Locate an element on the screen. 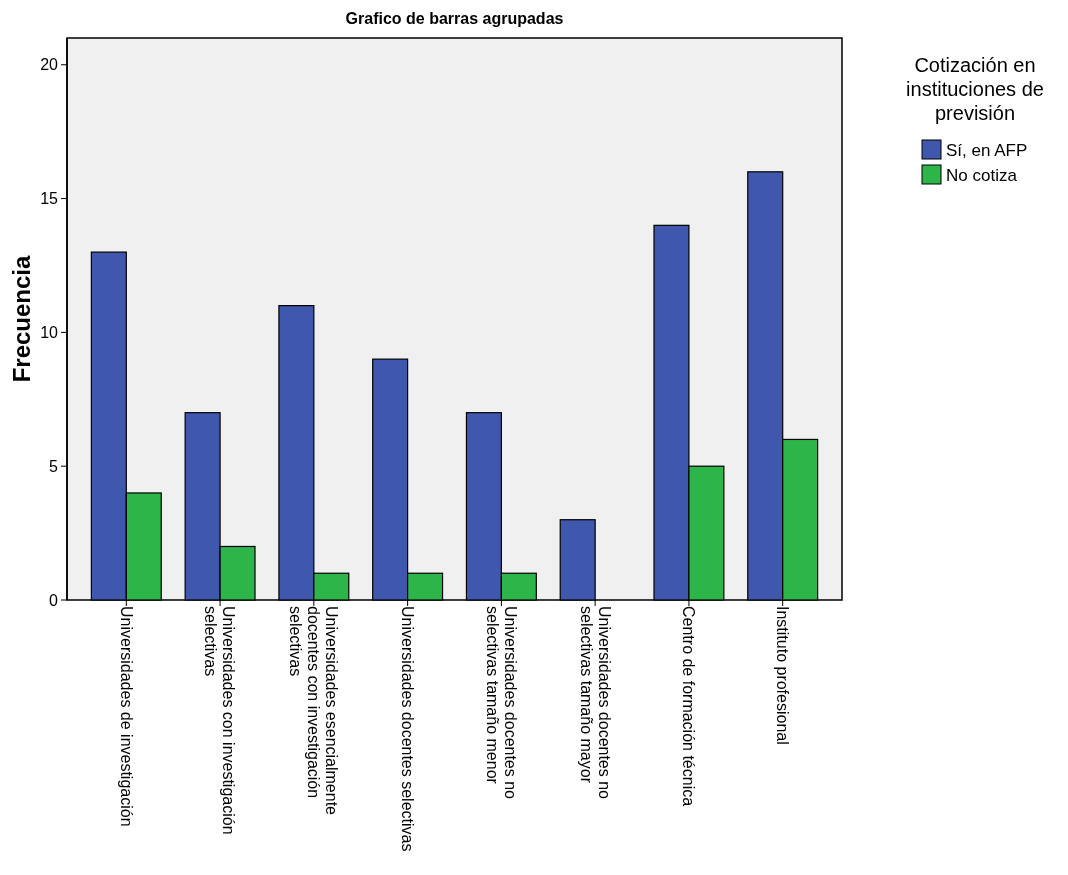  x-tick-label: Universidades docentes selectivas is located at coordinates (408, 729).